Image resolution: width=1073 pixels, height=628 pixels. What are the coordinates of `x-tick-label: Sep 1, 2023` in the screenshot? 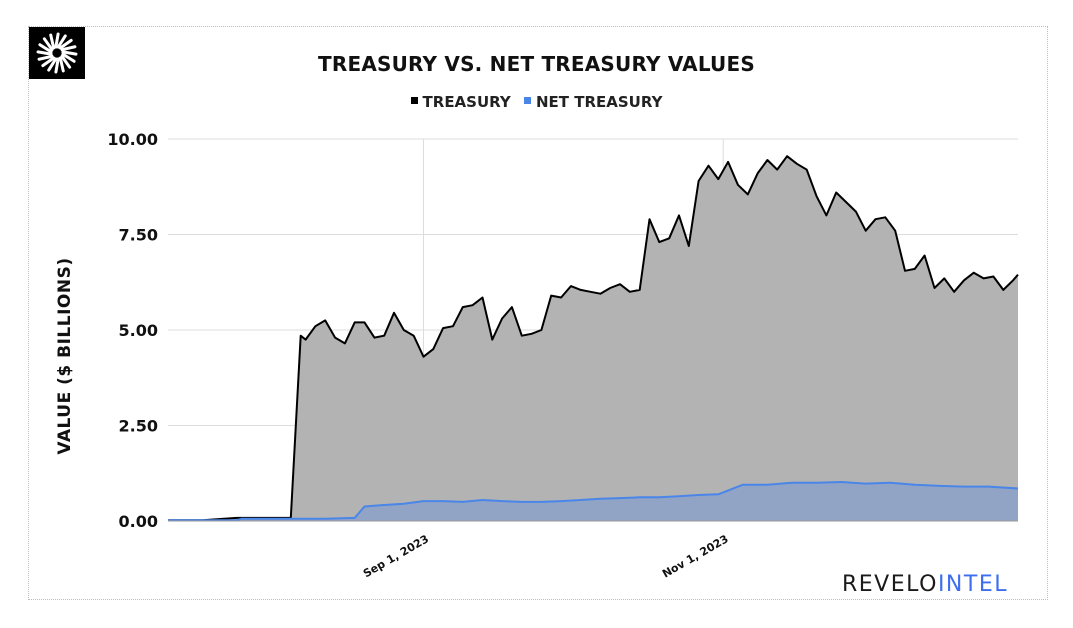 It's located at (396, 556).